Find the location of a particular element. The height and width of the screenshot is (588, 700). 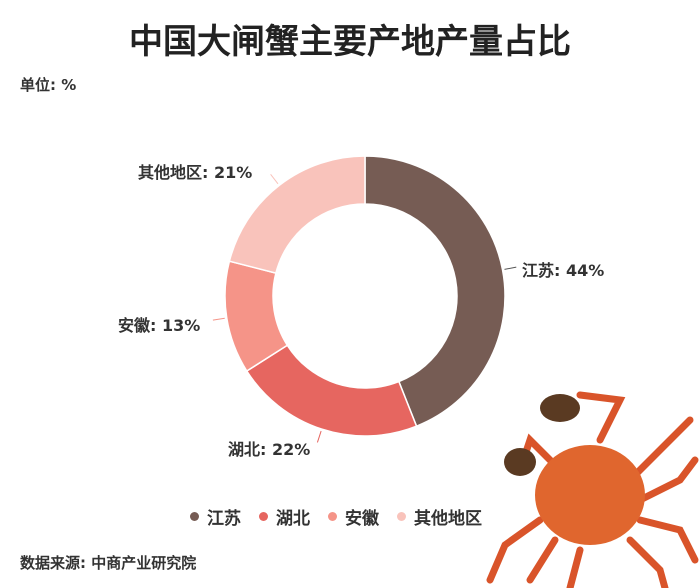

crab-body is located at coordinates (590, 495).